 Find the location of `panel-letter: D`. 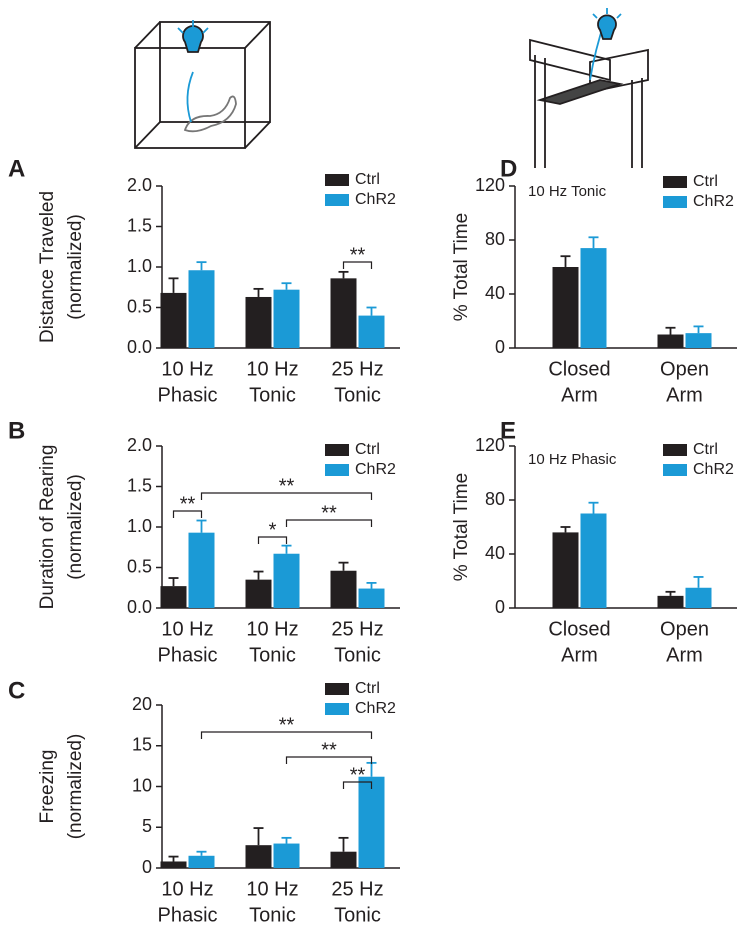

panel-letter: D is located at coordinates (508, 168).